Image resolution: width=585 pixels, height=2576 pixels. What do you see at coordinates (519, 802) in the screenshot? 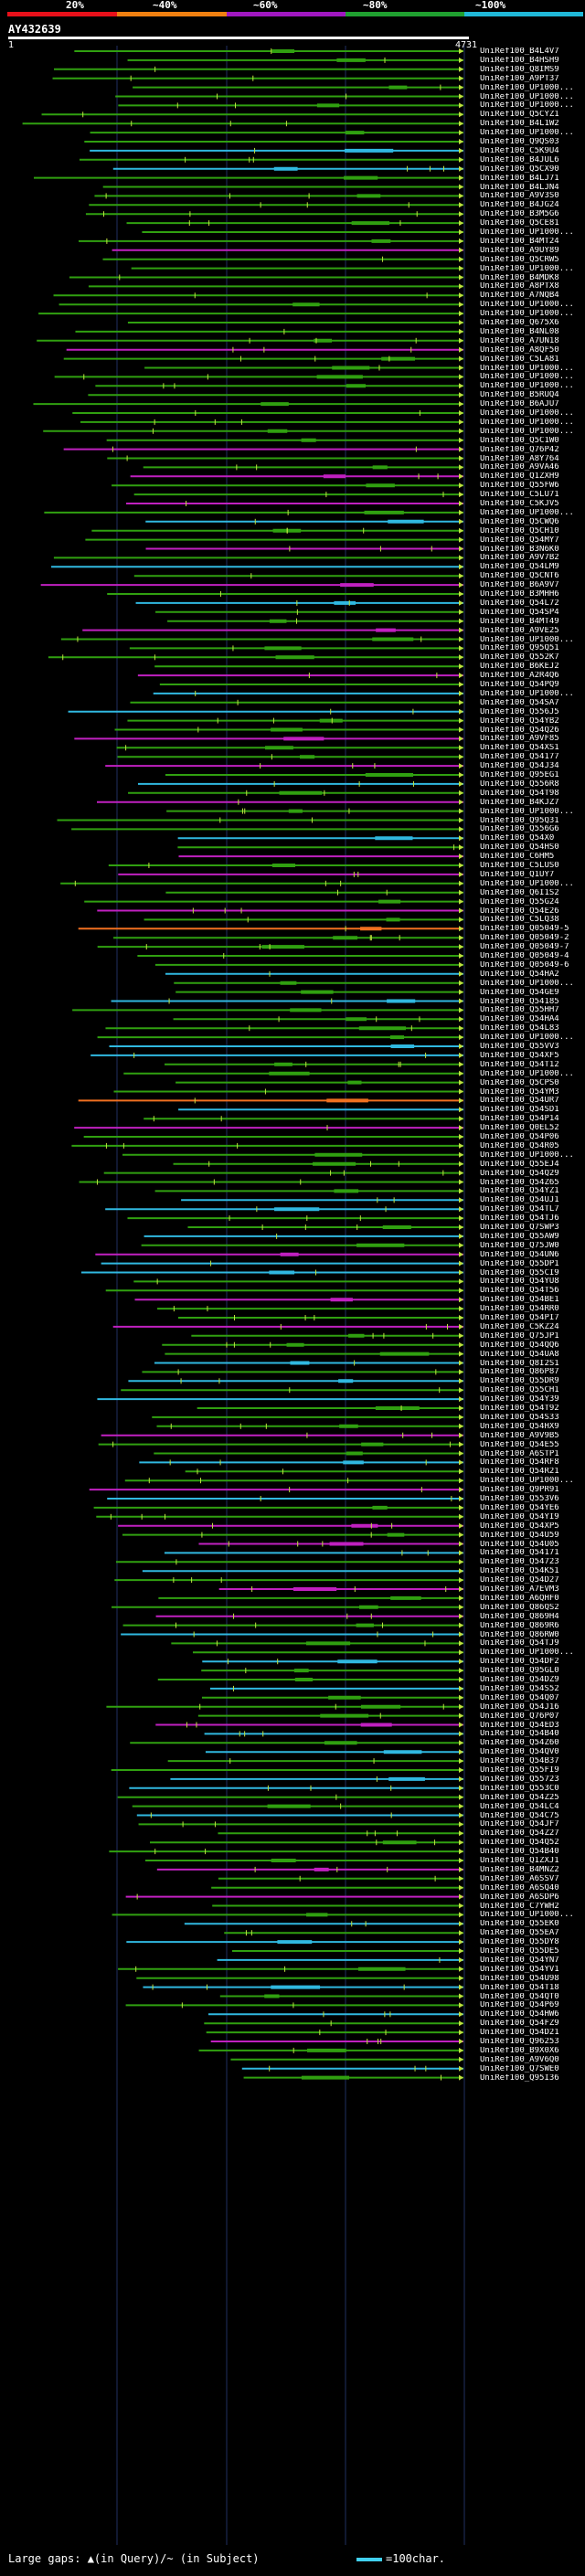
I see `hit-label: UniRef100_B4KJZ7` at bounding box center [519, 802].